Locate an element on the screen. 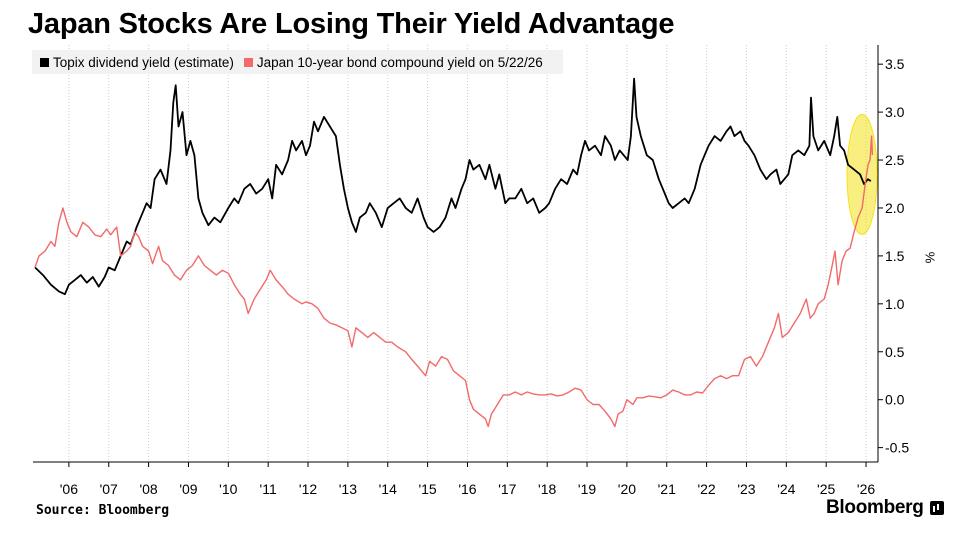 This screenshot has width=957, height=542. x-tick-label: '19 is located at coordinates (587, 489).